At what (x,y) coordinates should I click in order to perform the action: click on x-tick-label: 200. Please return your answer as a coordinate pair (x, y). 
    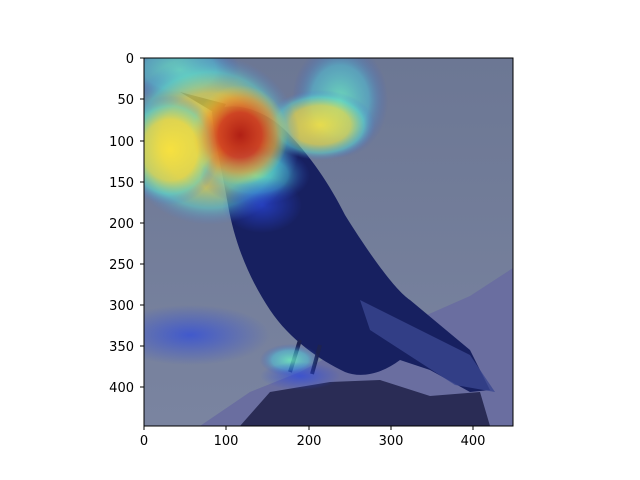
    Looking at the image, I should click on (309, 441).